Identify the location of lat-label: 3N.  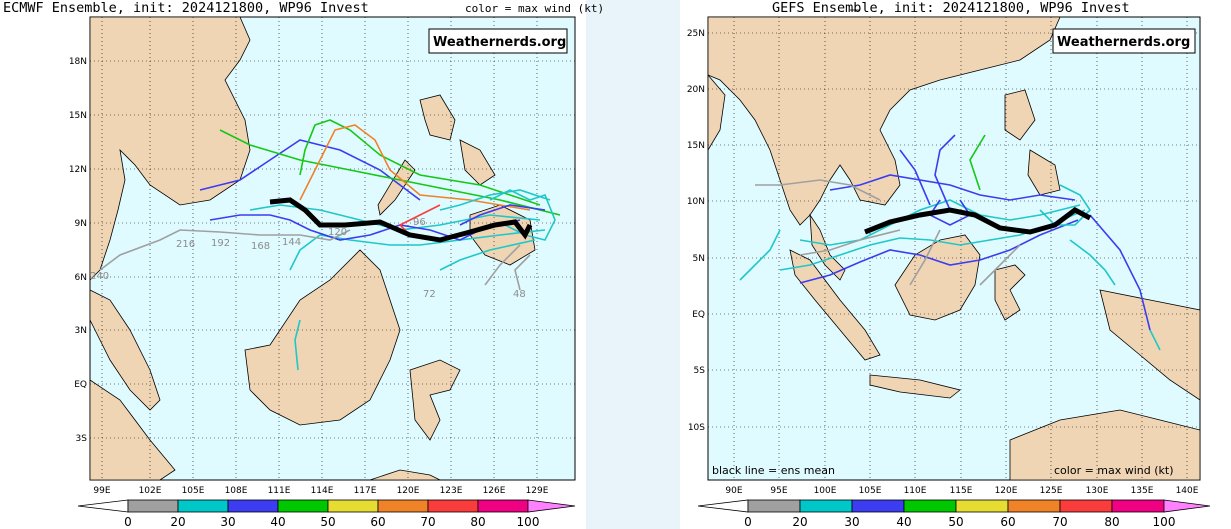
(81, 331).